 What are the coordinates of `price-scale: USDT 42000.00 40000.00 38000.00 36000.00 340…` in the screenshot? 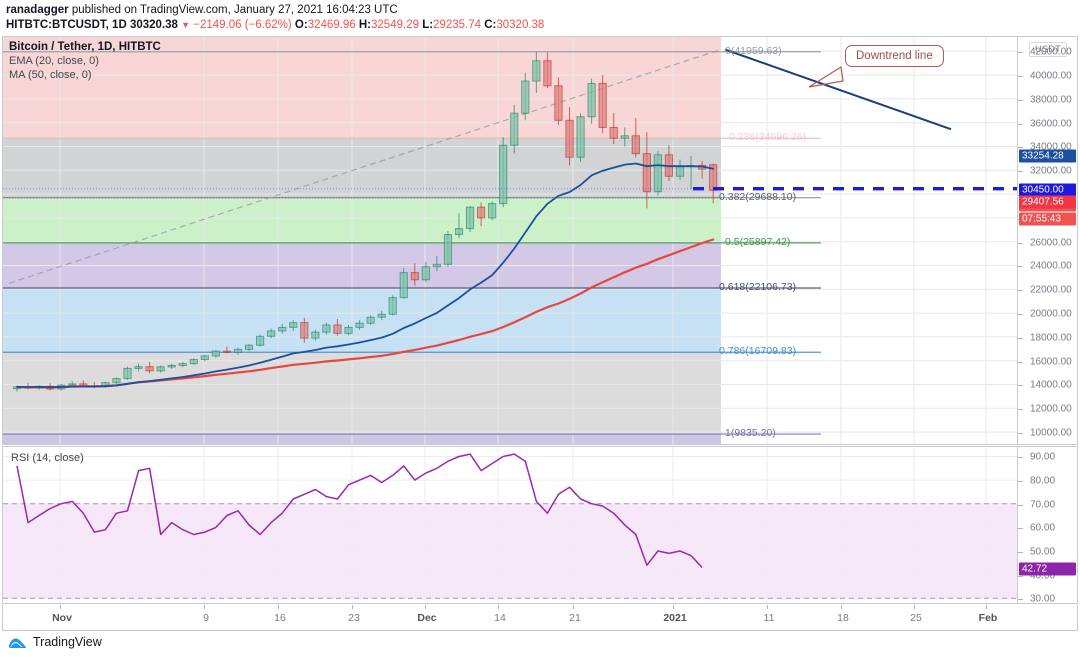 It's located at (1048, 240).